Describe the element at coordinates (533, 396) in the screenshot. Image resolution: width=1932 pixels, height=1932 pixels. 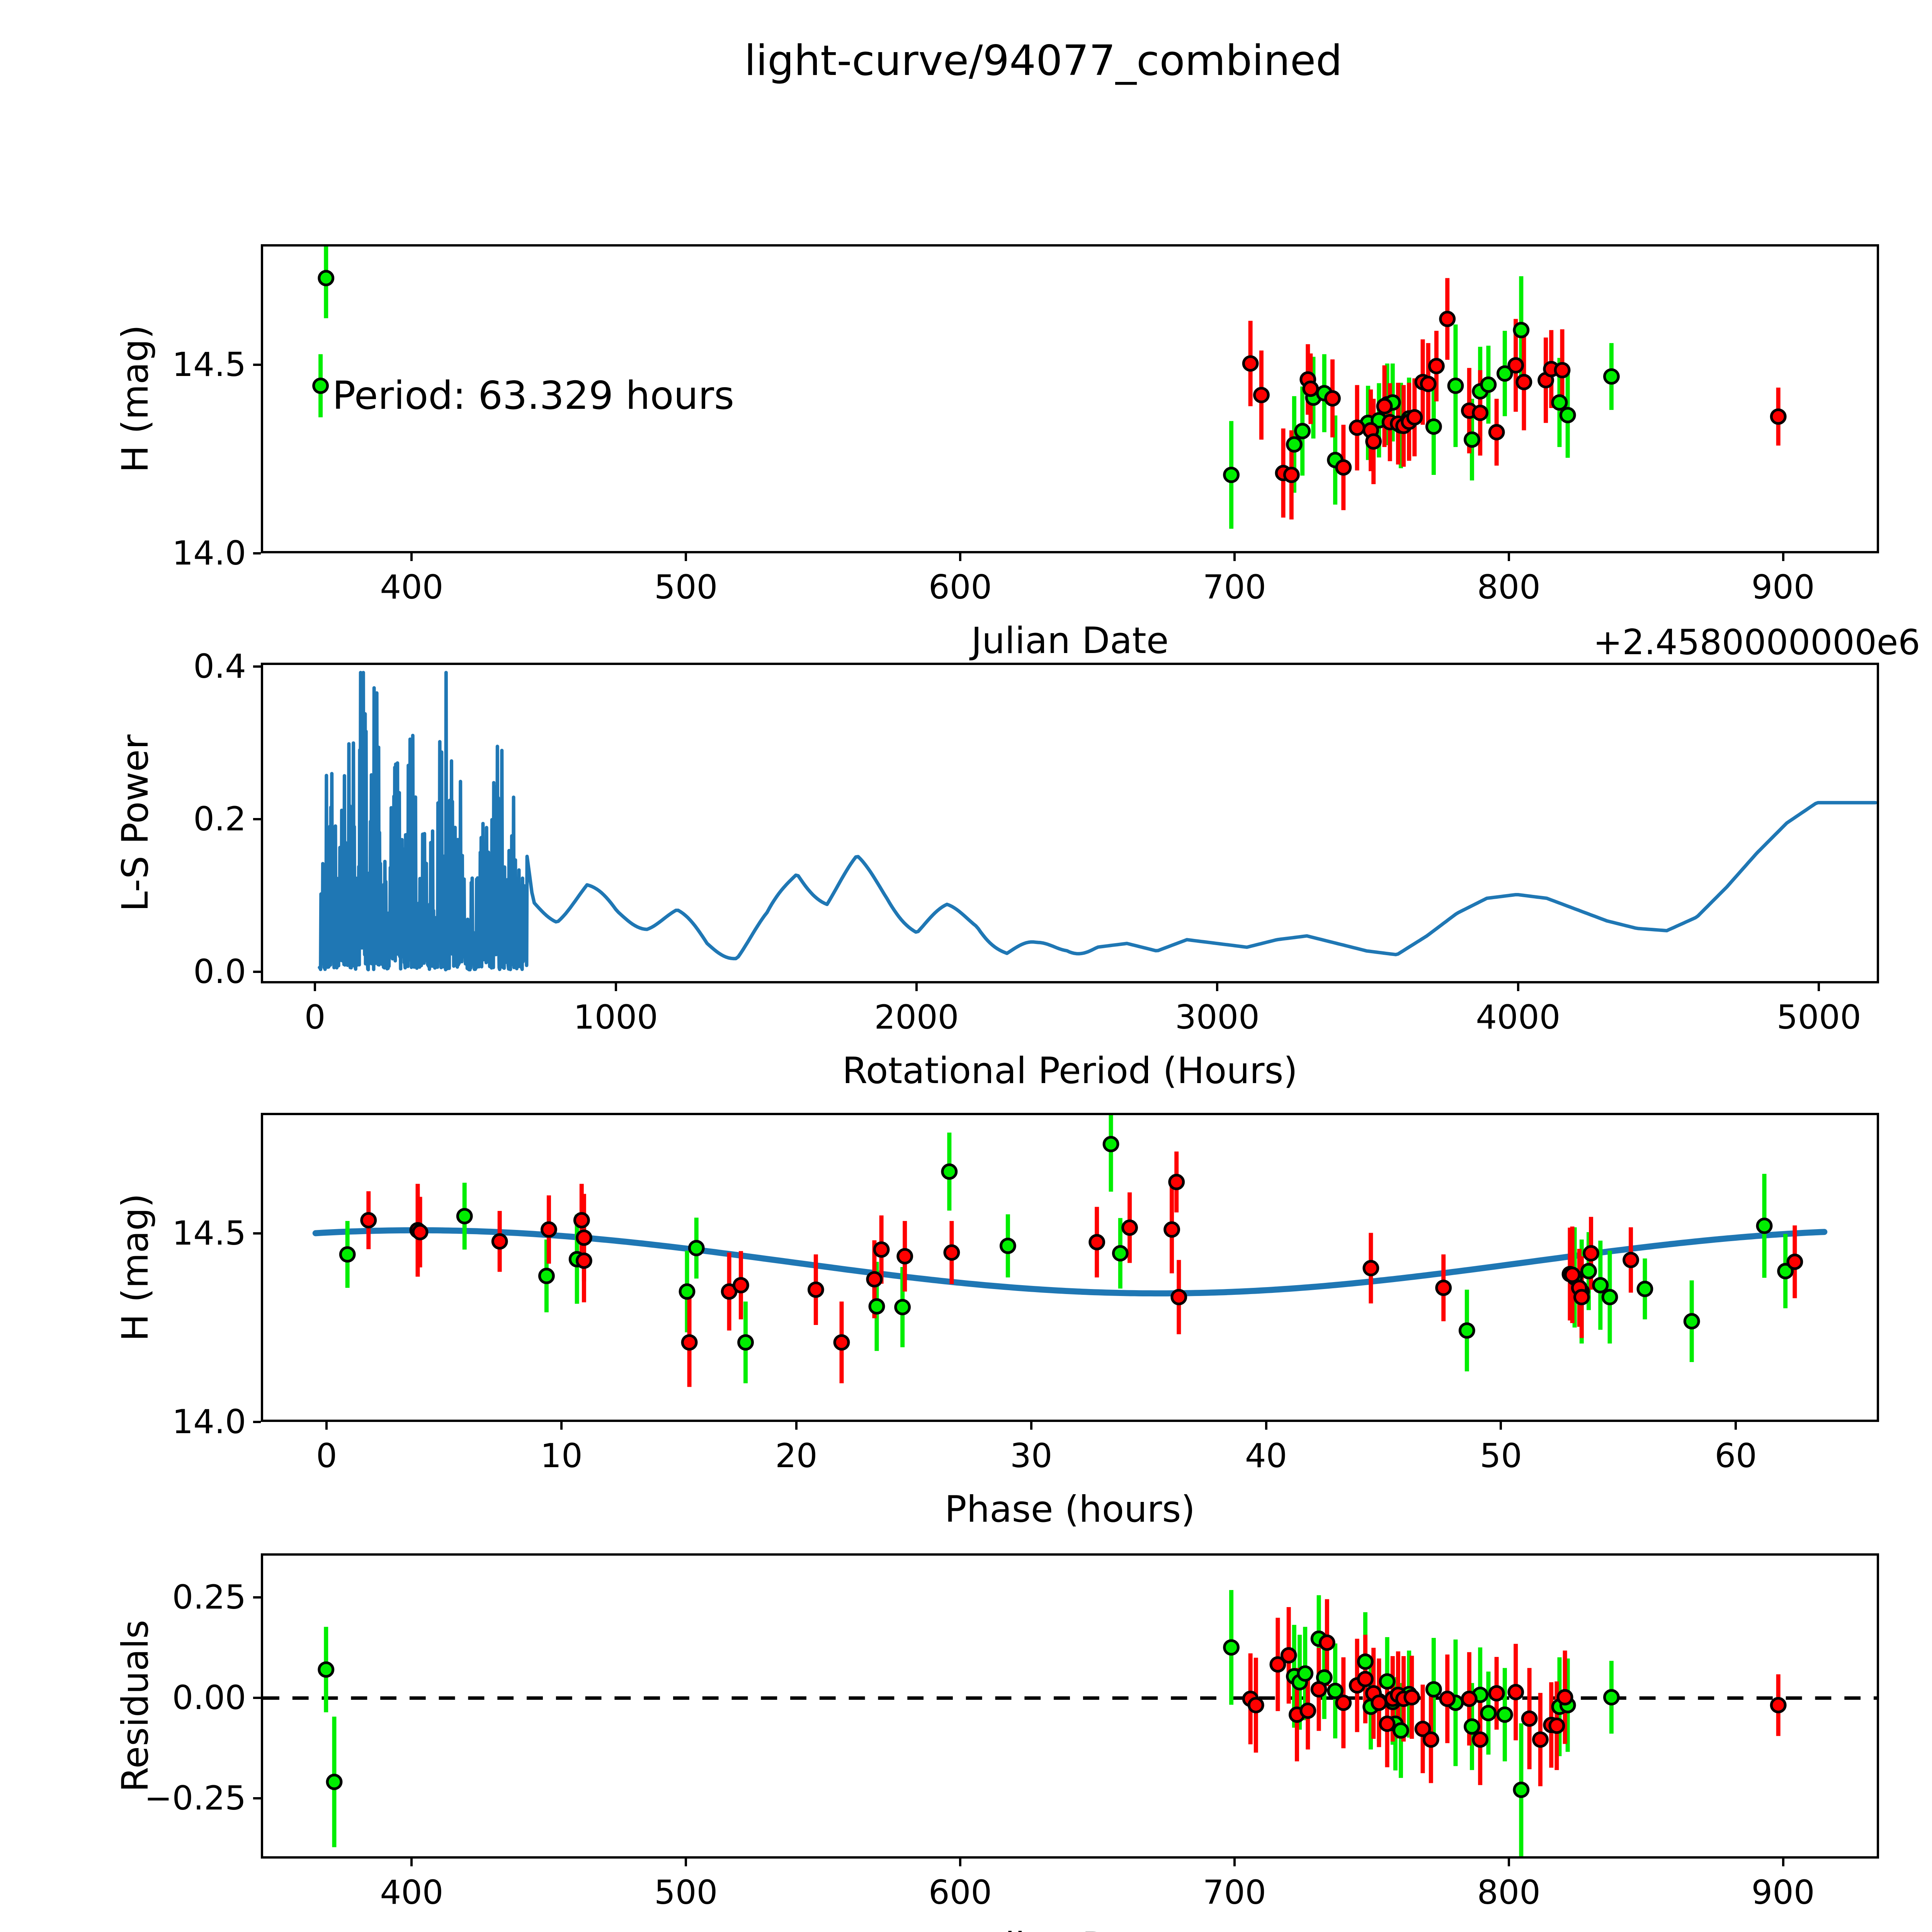
I see `period-annotation: Period: 63.329 hours` at that location.